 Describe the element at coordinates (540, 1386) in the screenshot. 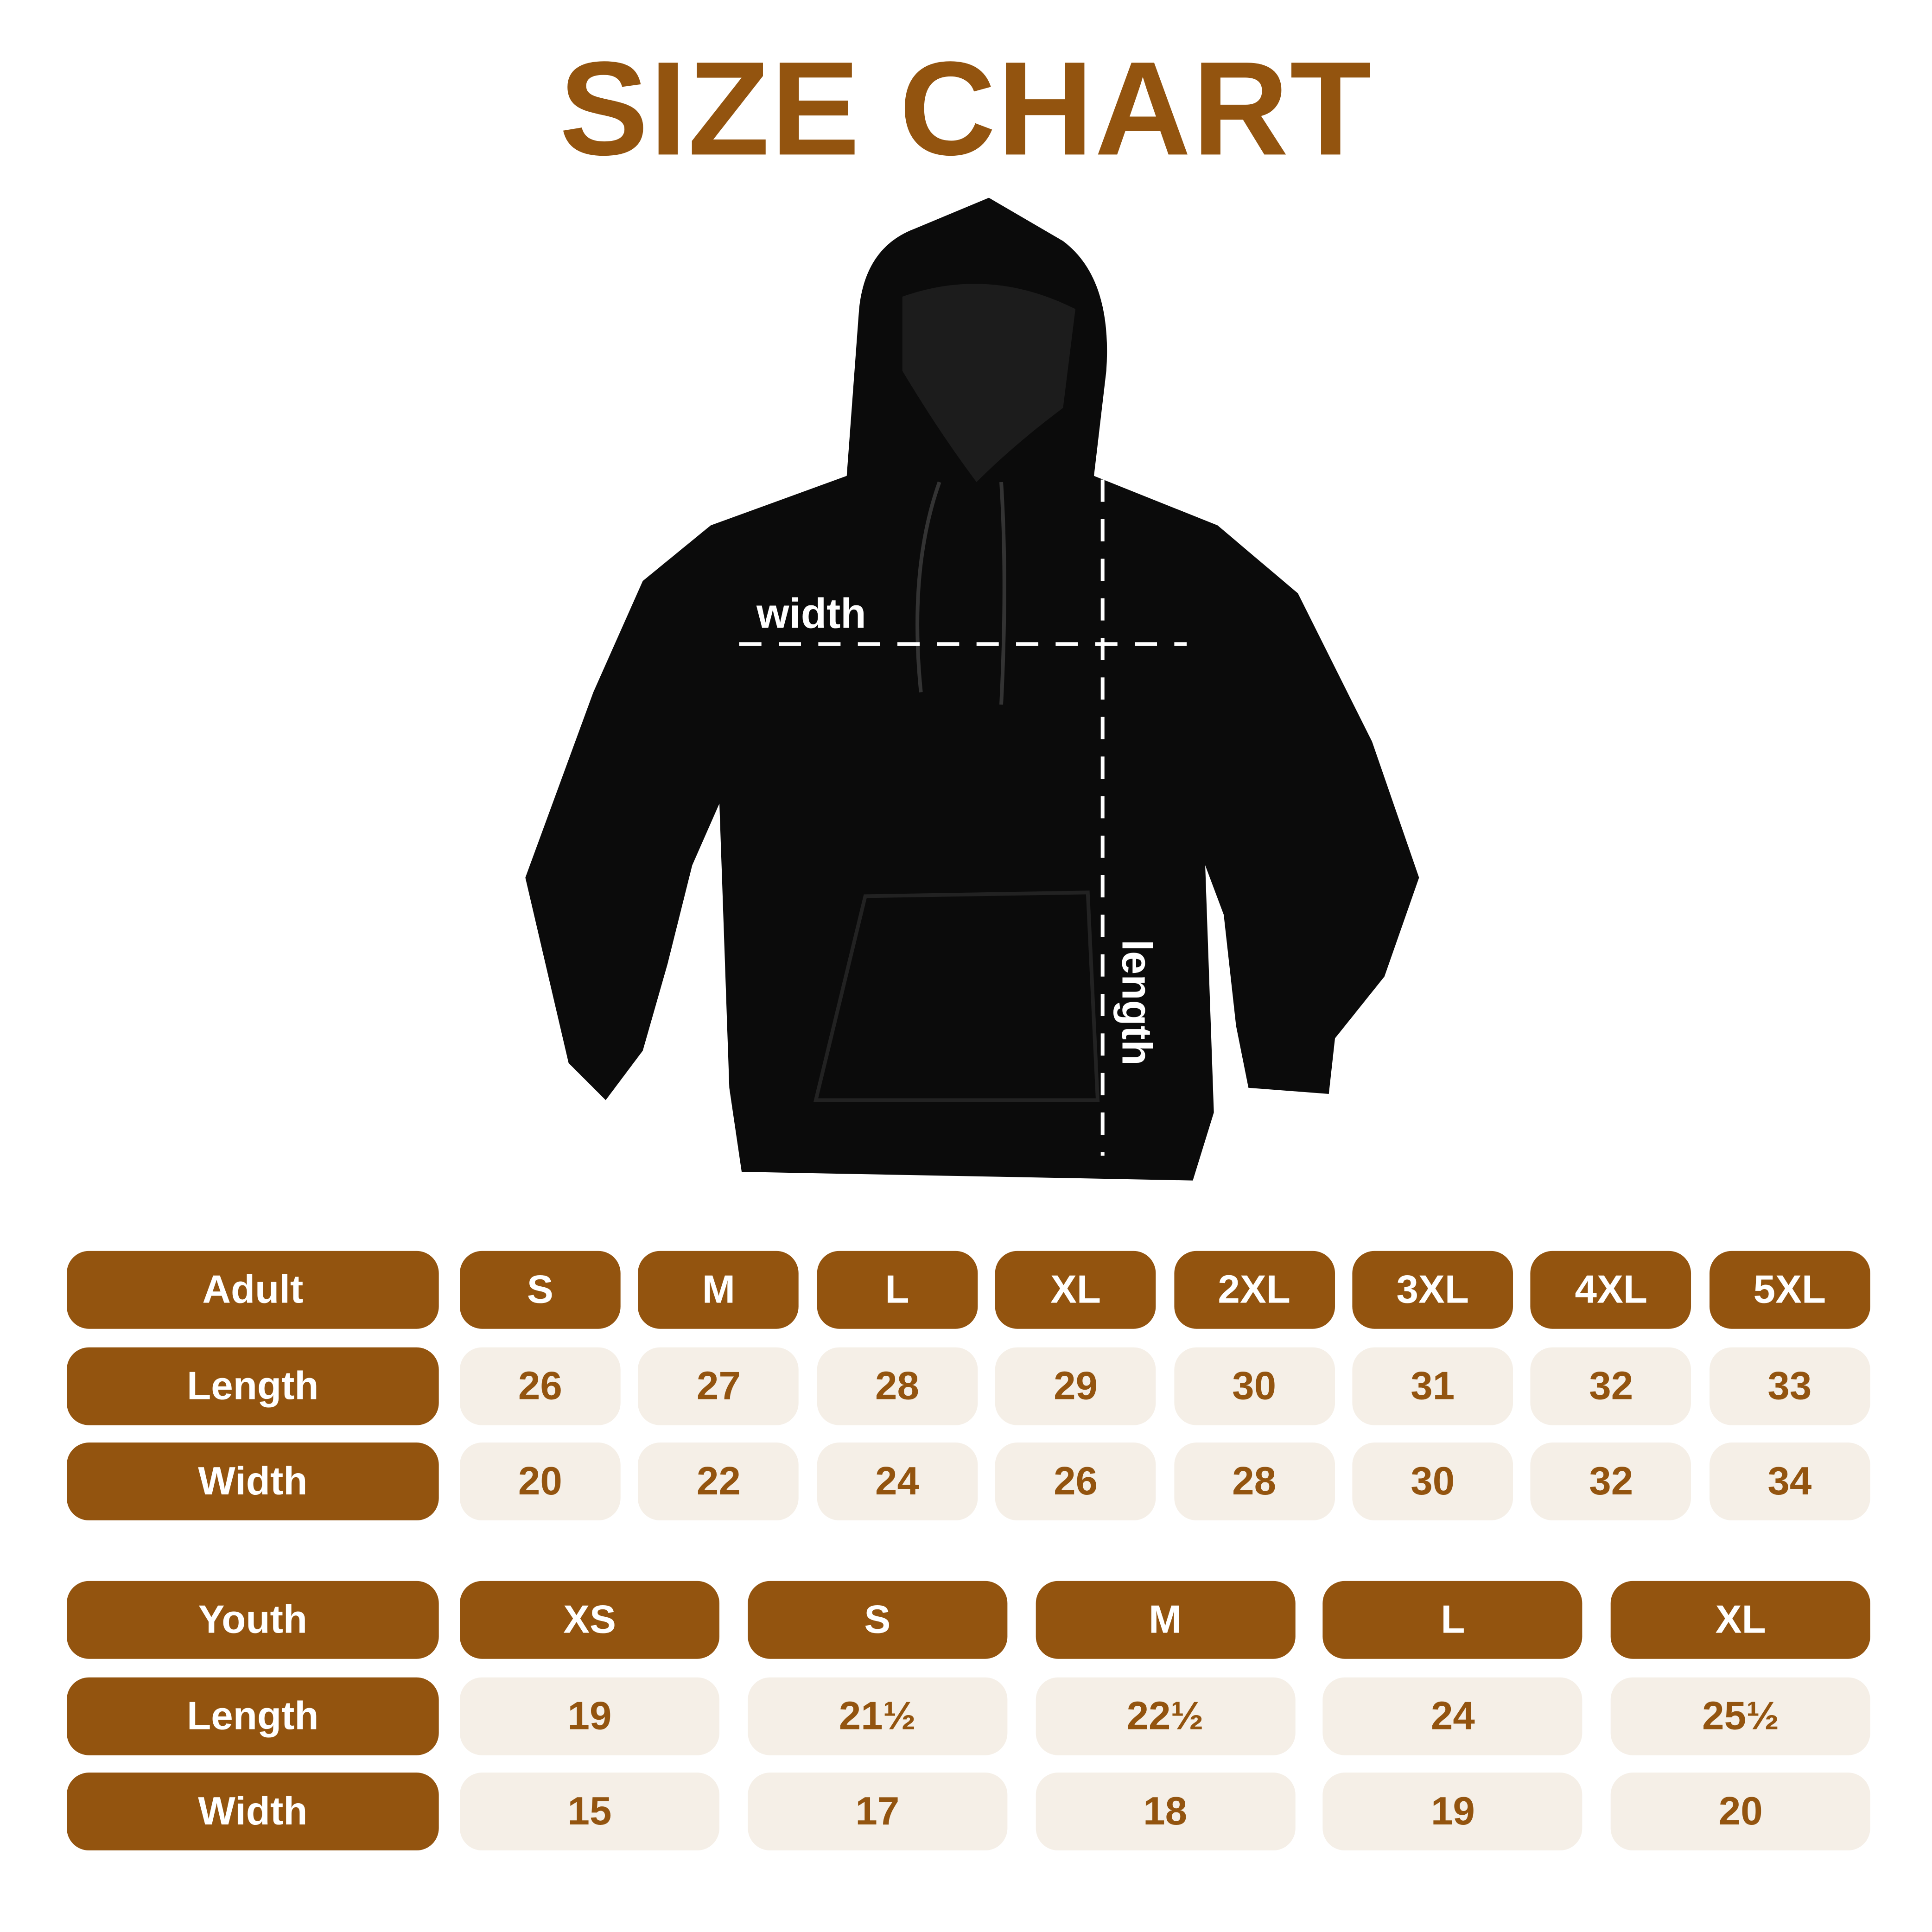

I see `adult-length-cell: 26` at that location.